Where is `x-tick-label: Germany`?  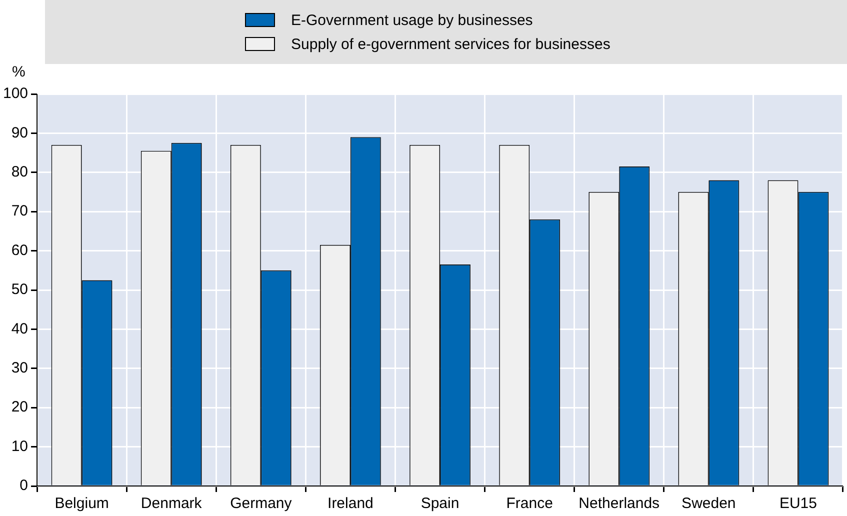
x-tick-label: Germany is located at coordinates (261, 503).